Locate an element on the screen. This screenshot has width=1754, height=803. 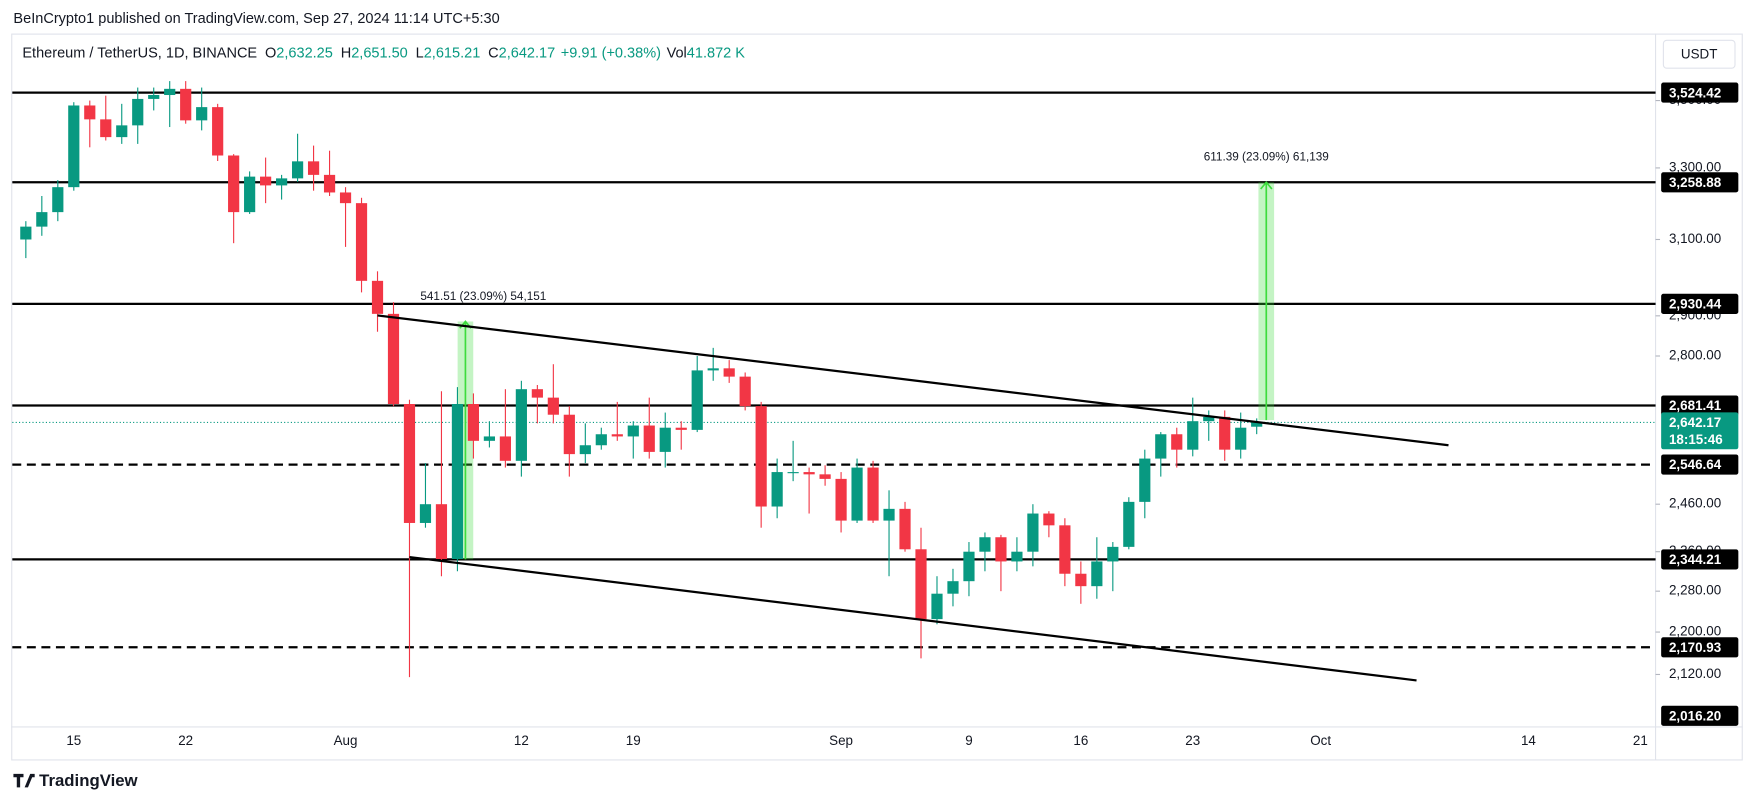
legend-key: O is located at coordinates (270, 54).